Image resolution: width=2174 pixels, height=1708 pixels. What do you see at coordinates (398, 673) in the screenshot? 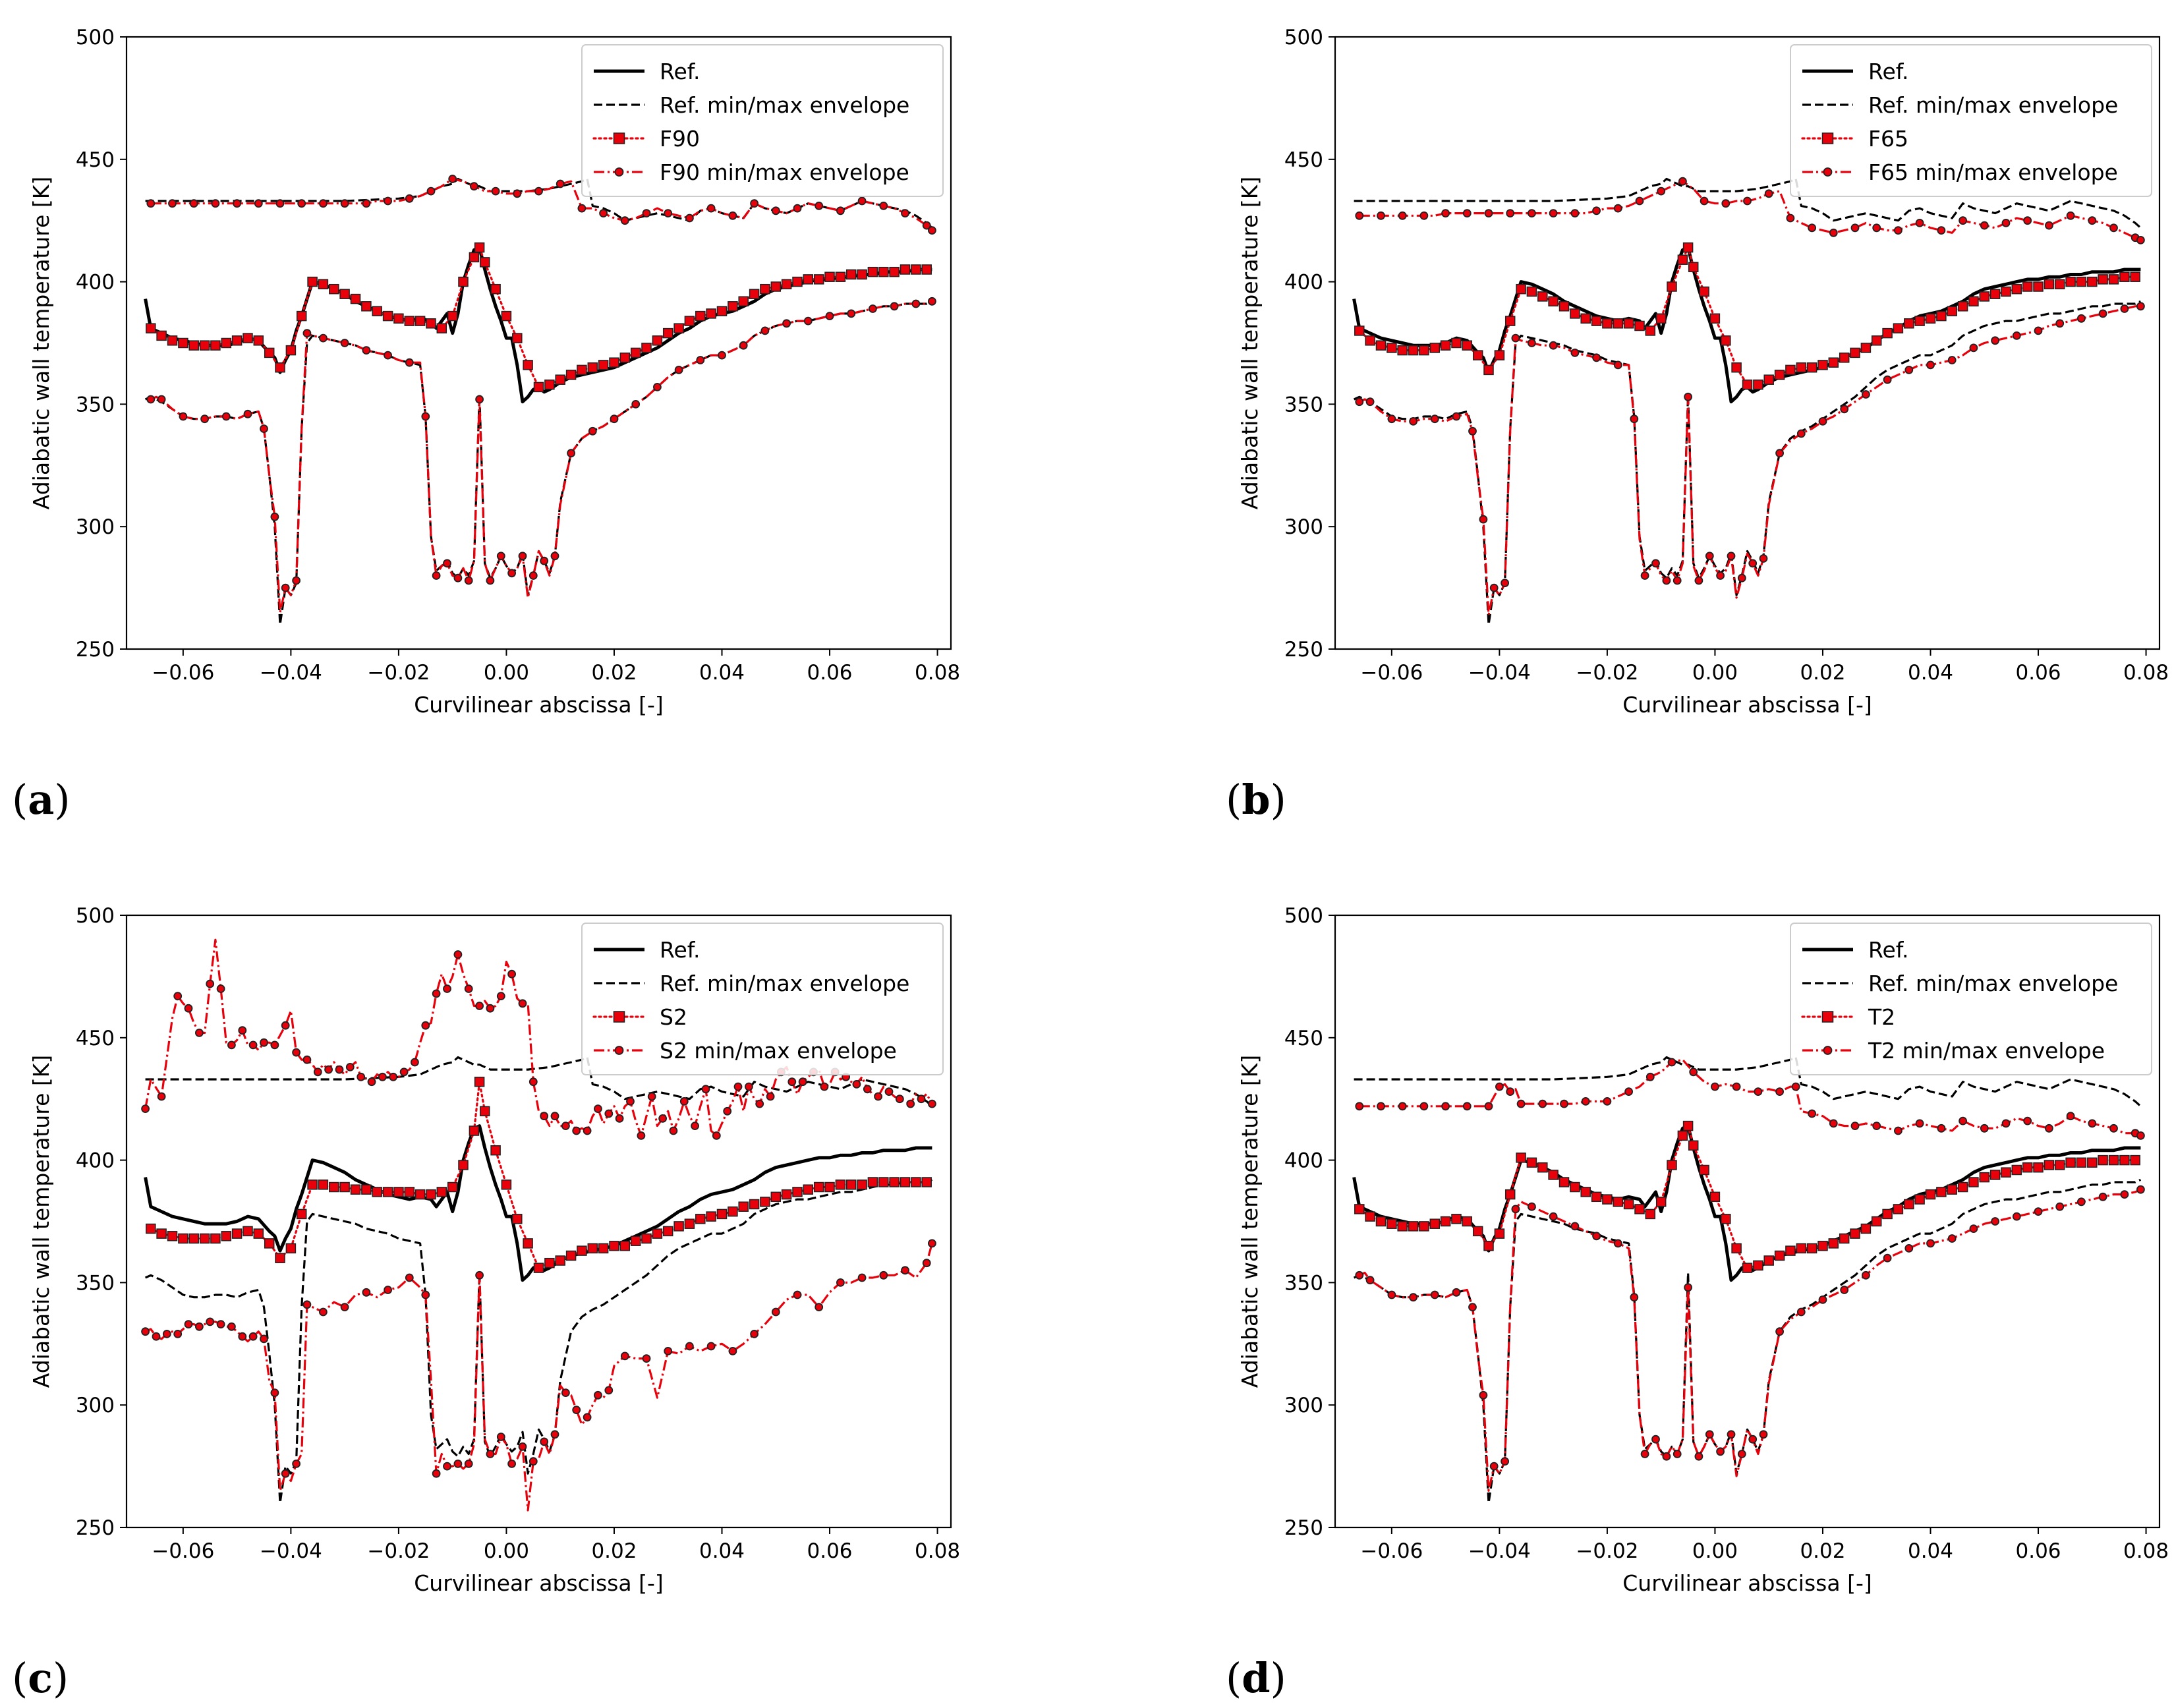
I see `x-tick-label: −0.02` at bounding box center [398, 673].